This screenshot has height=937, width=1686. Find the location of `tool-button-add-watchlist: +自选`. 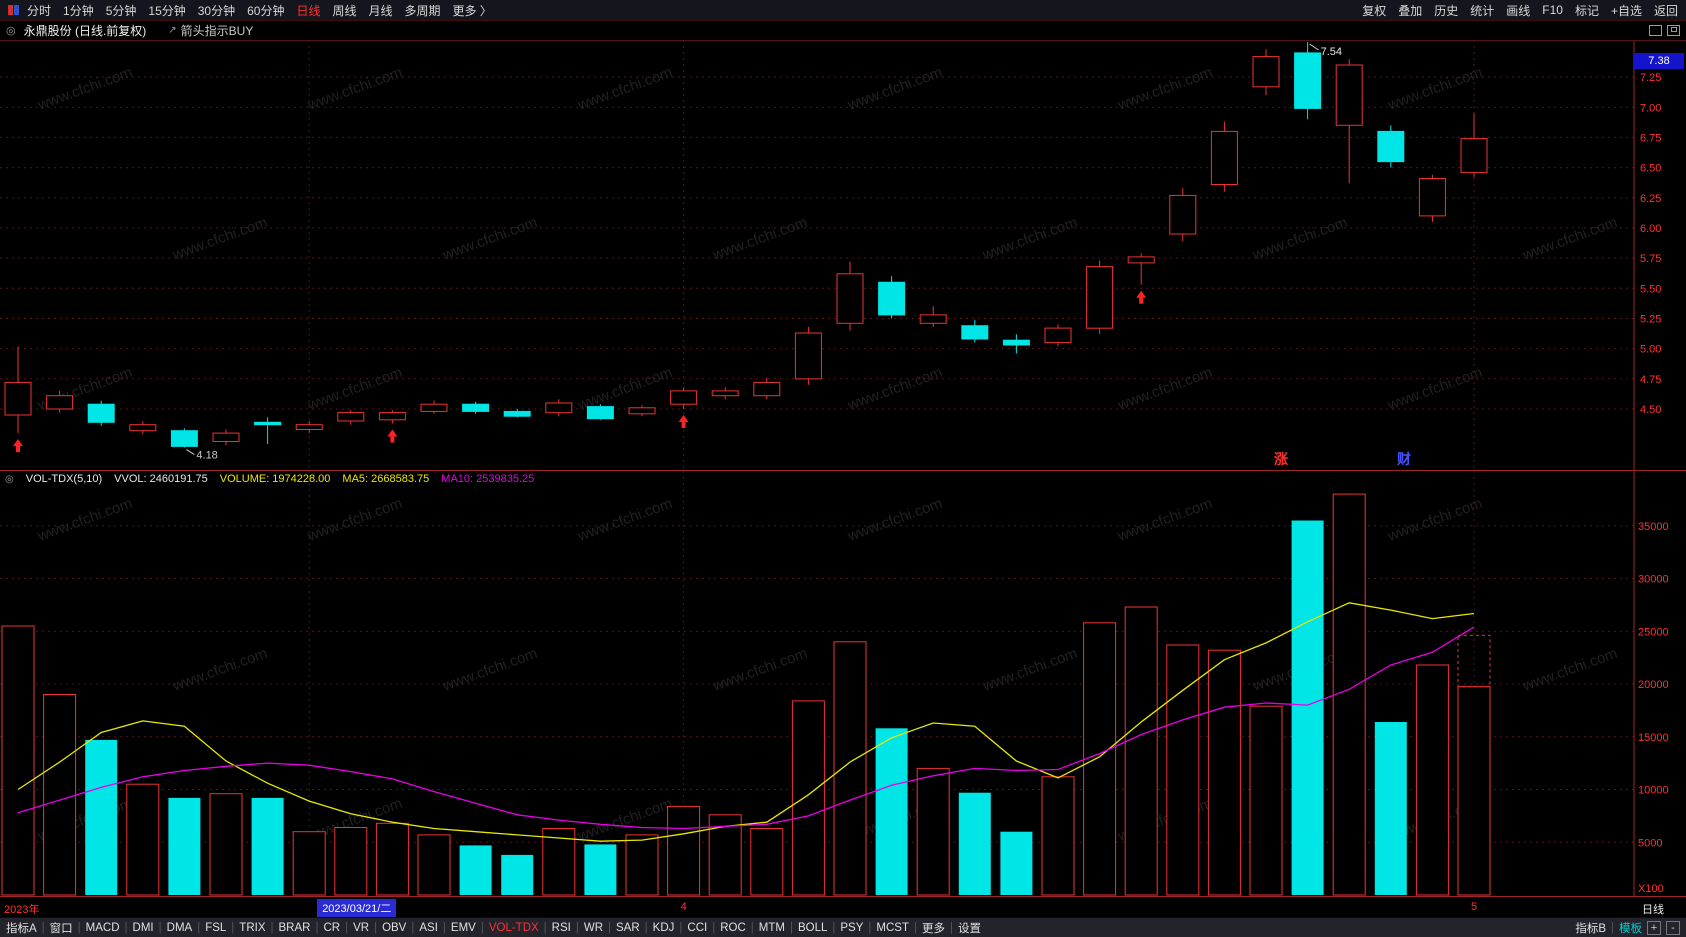

tool-button-add-watchlist: +自选 is located at coordinates (1626, 10).